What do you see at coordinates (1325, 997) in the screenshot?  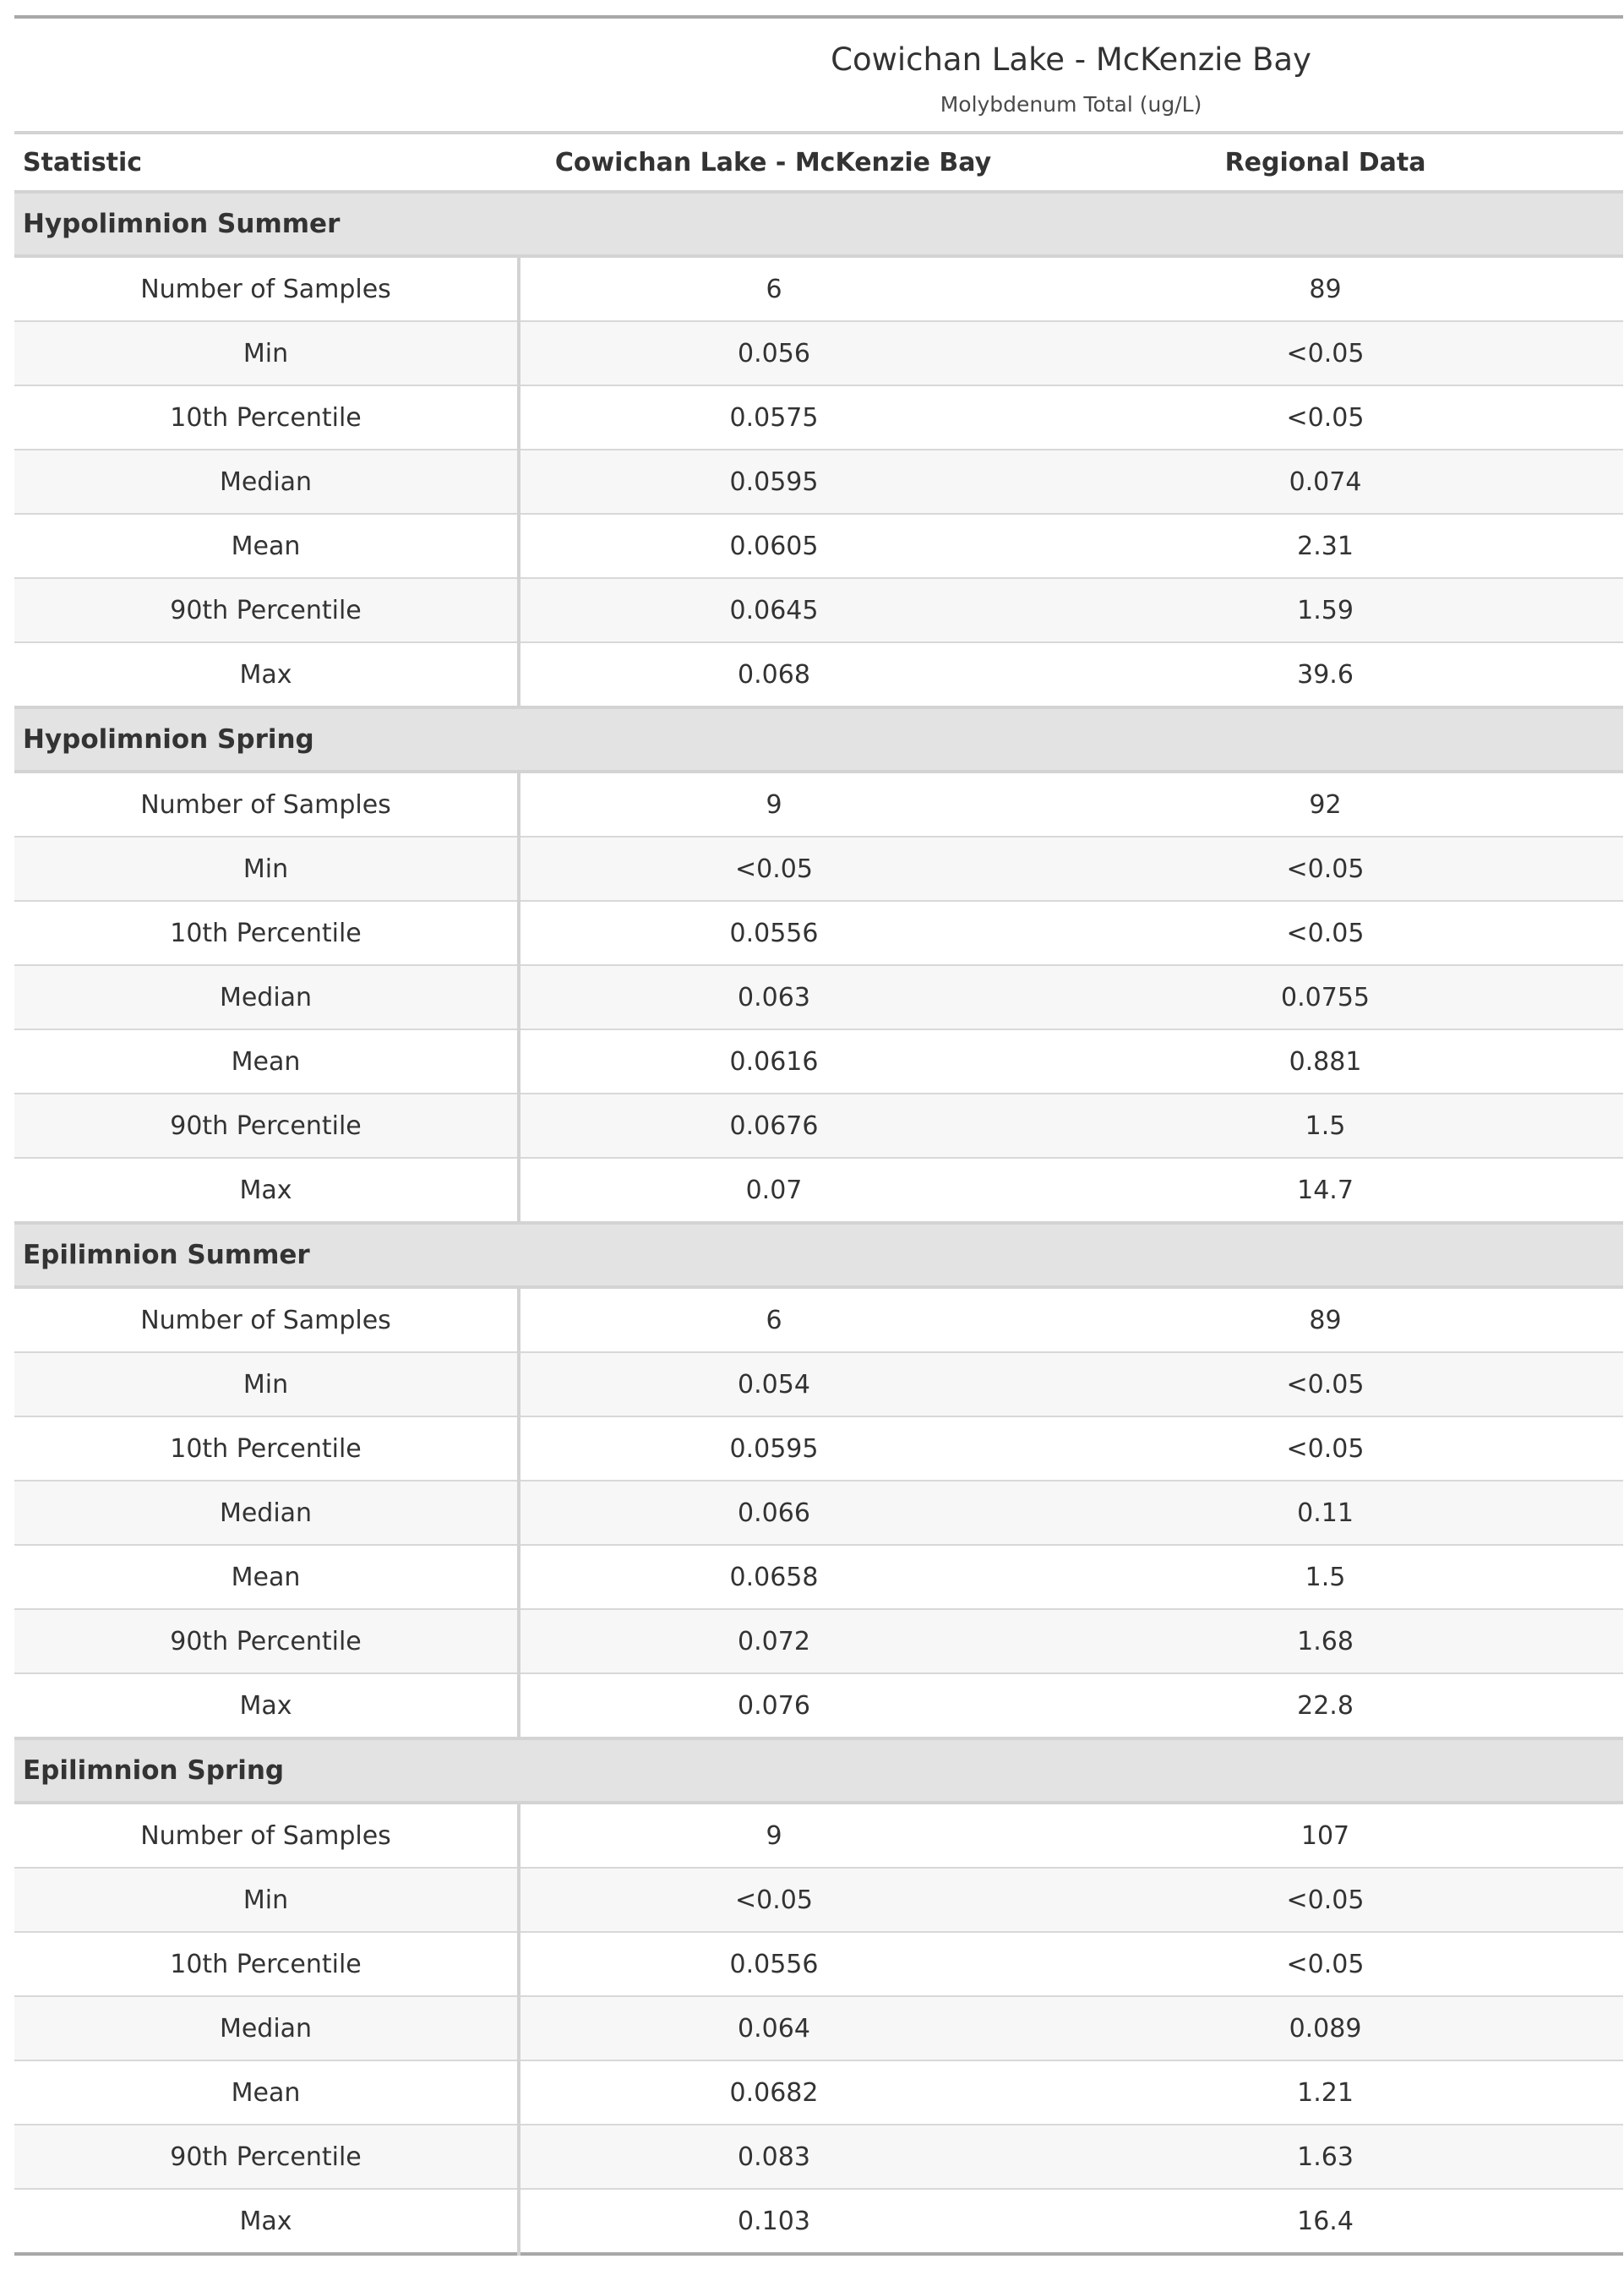 I see `regional-value-cell: 0.0755` at bounding box center [1325, 997].